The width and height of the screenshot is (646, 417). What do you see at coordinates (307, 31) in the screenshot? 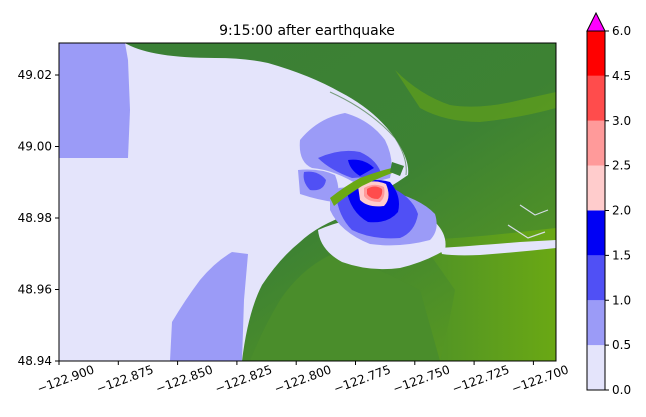
I see `map-title: 9:15:00 after earthquake` at bounding box center [307, 31].